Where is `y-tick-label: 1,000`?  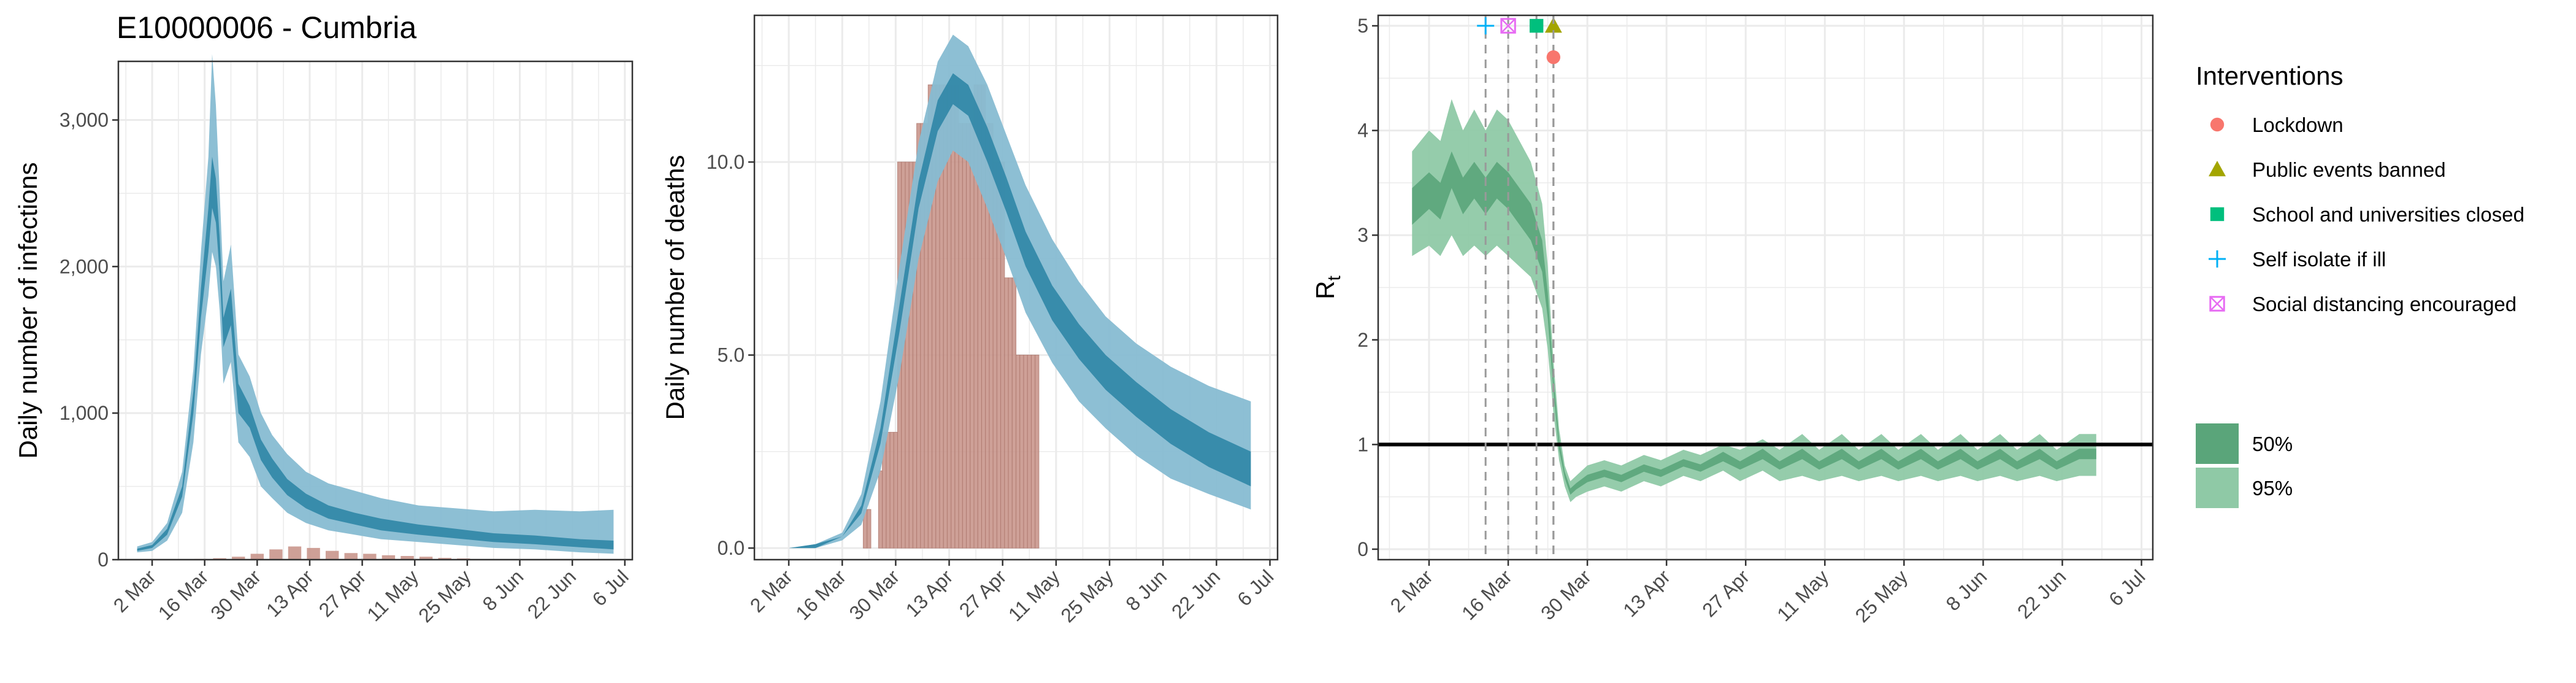
y-tick-label: 1,000 is located at coordinates (84, 413).